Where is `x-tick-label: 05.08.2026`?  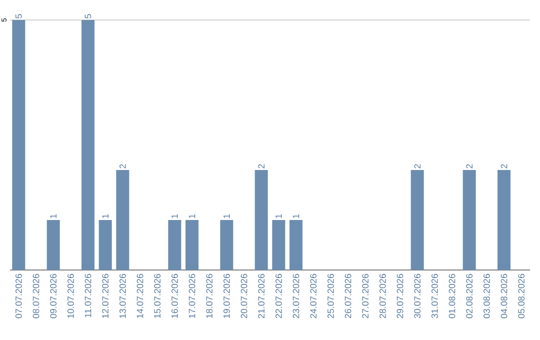 x-tick-label: 05.08.2026 is located at coordinates (521, 296).